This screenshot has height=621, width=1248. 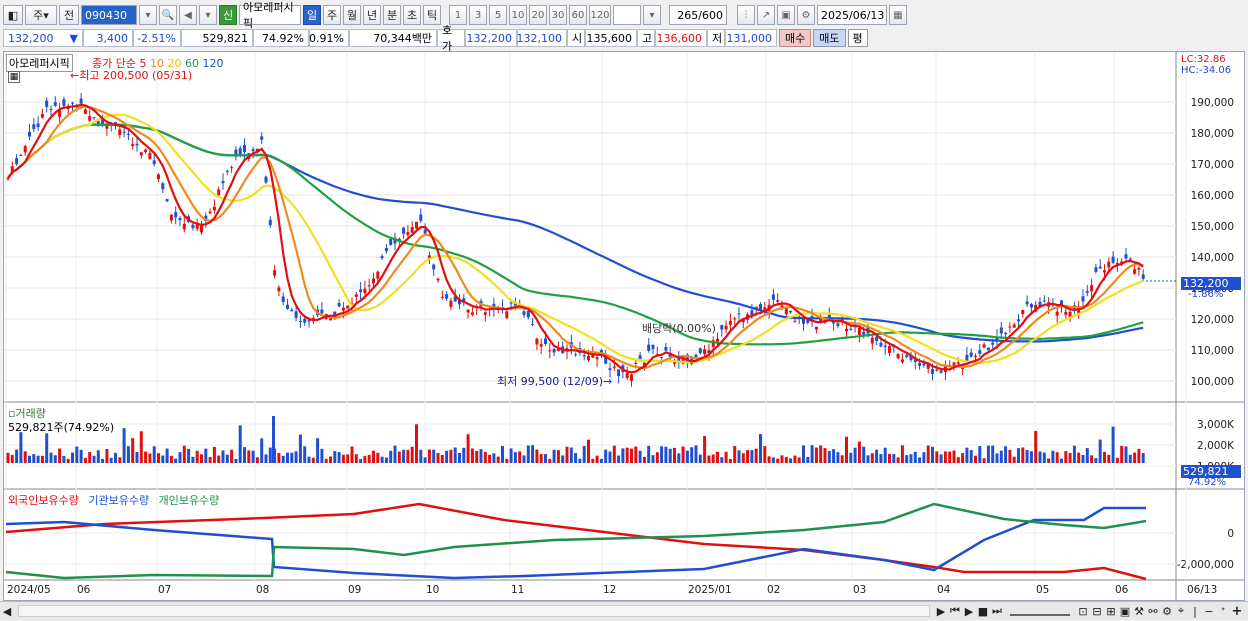 I want to click on holding-legend: 외국인보유수량 기관보유수량 개인보유수량, so click(x=113, y=500).